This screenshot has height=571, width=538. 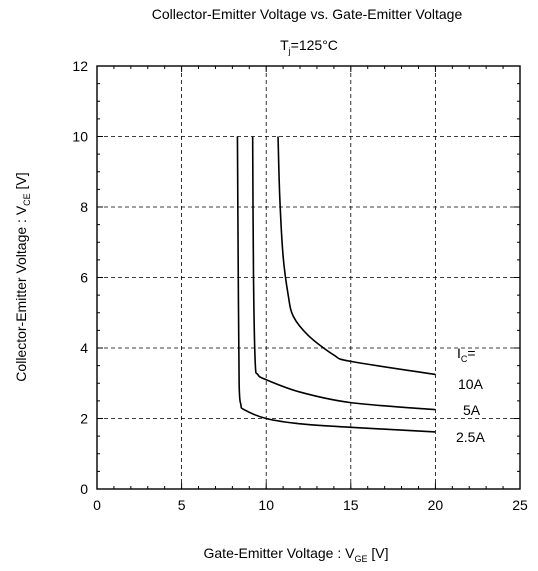 What do you see at coordinates (520, 505) in the screenshot?
I see `x-tick-label: 25` at bounding box center [520, 505].